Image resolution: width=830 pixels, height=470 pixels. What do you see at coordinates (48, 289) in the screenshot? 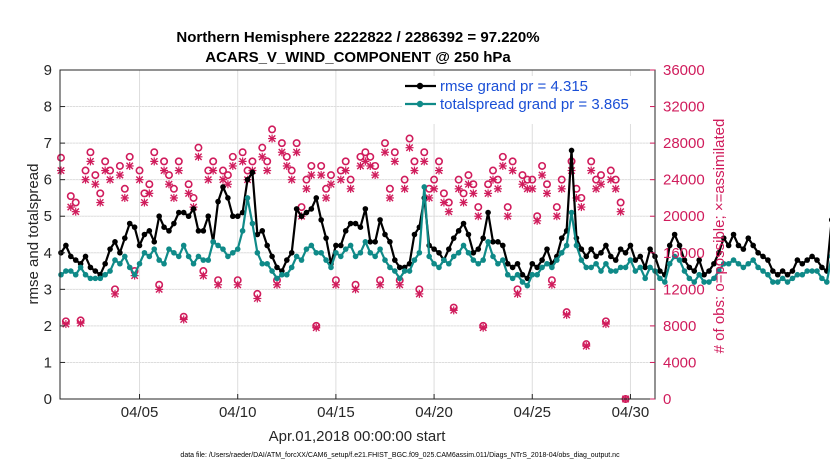
I see `left-tick-label: 3` at bounding box center [48, 289].